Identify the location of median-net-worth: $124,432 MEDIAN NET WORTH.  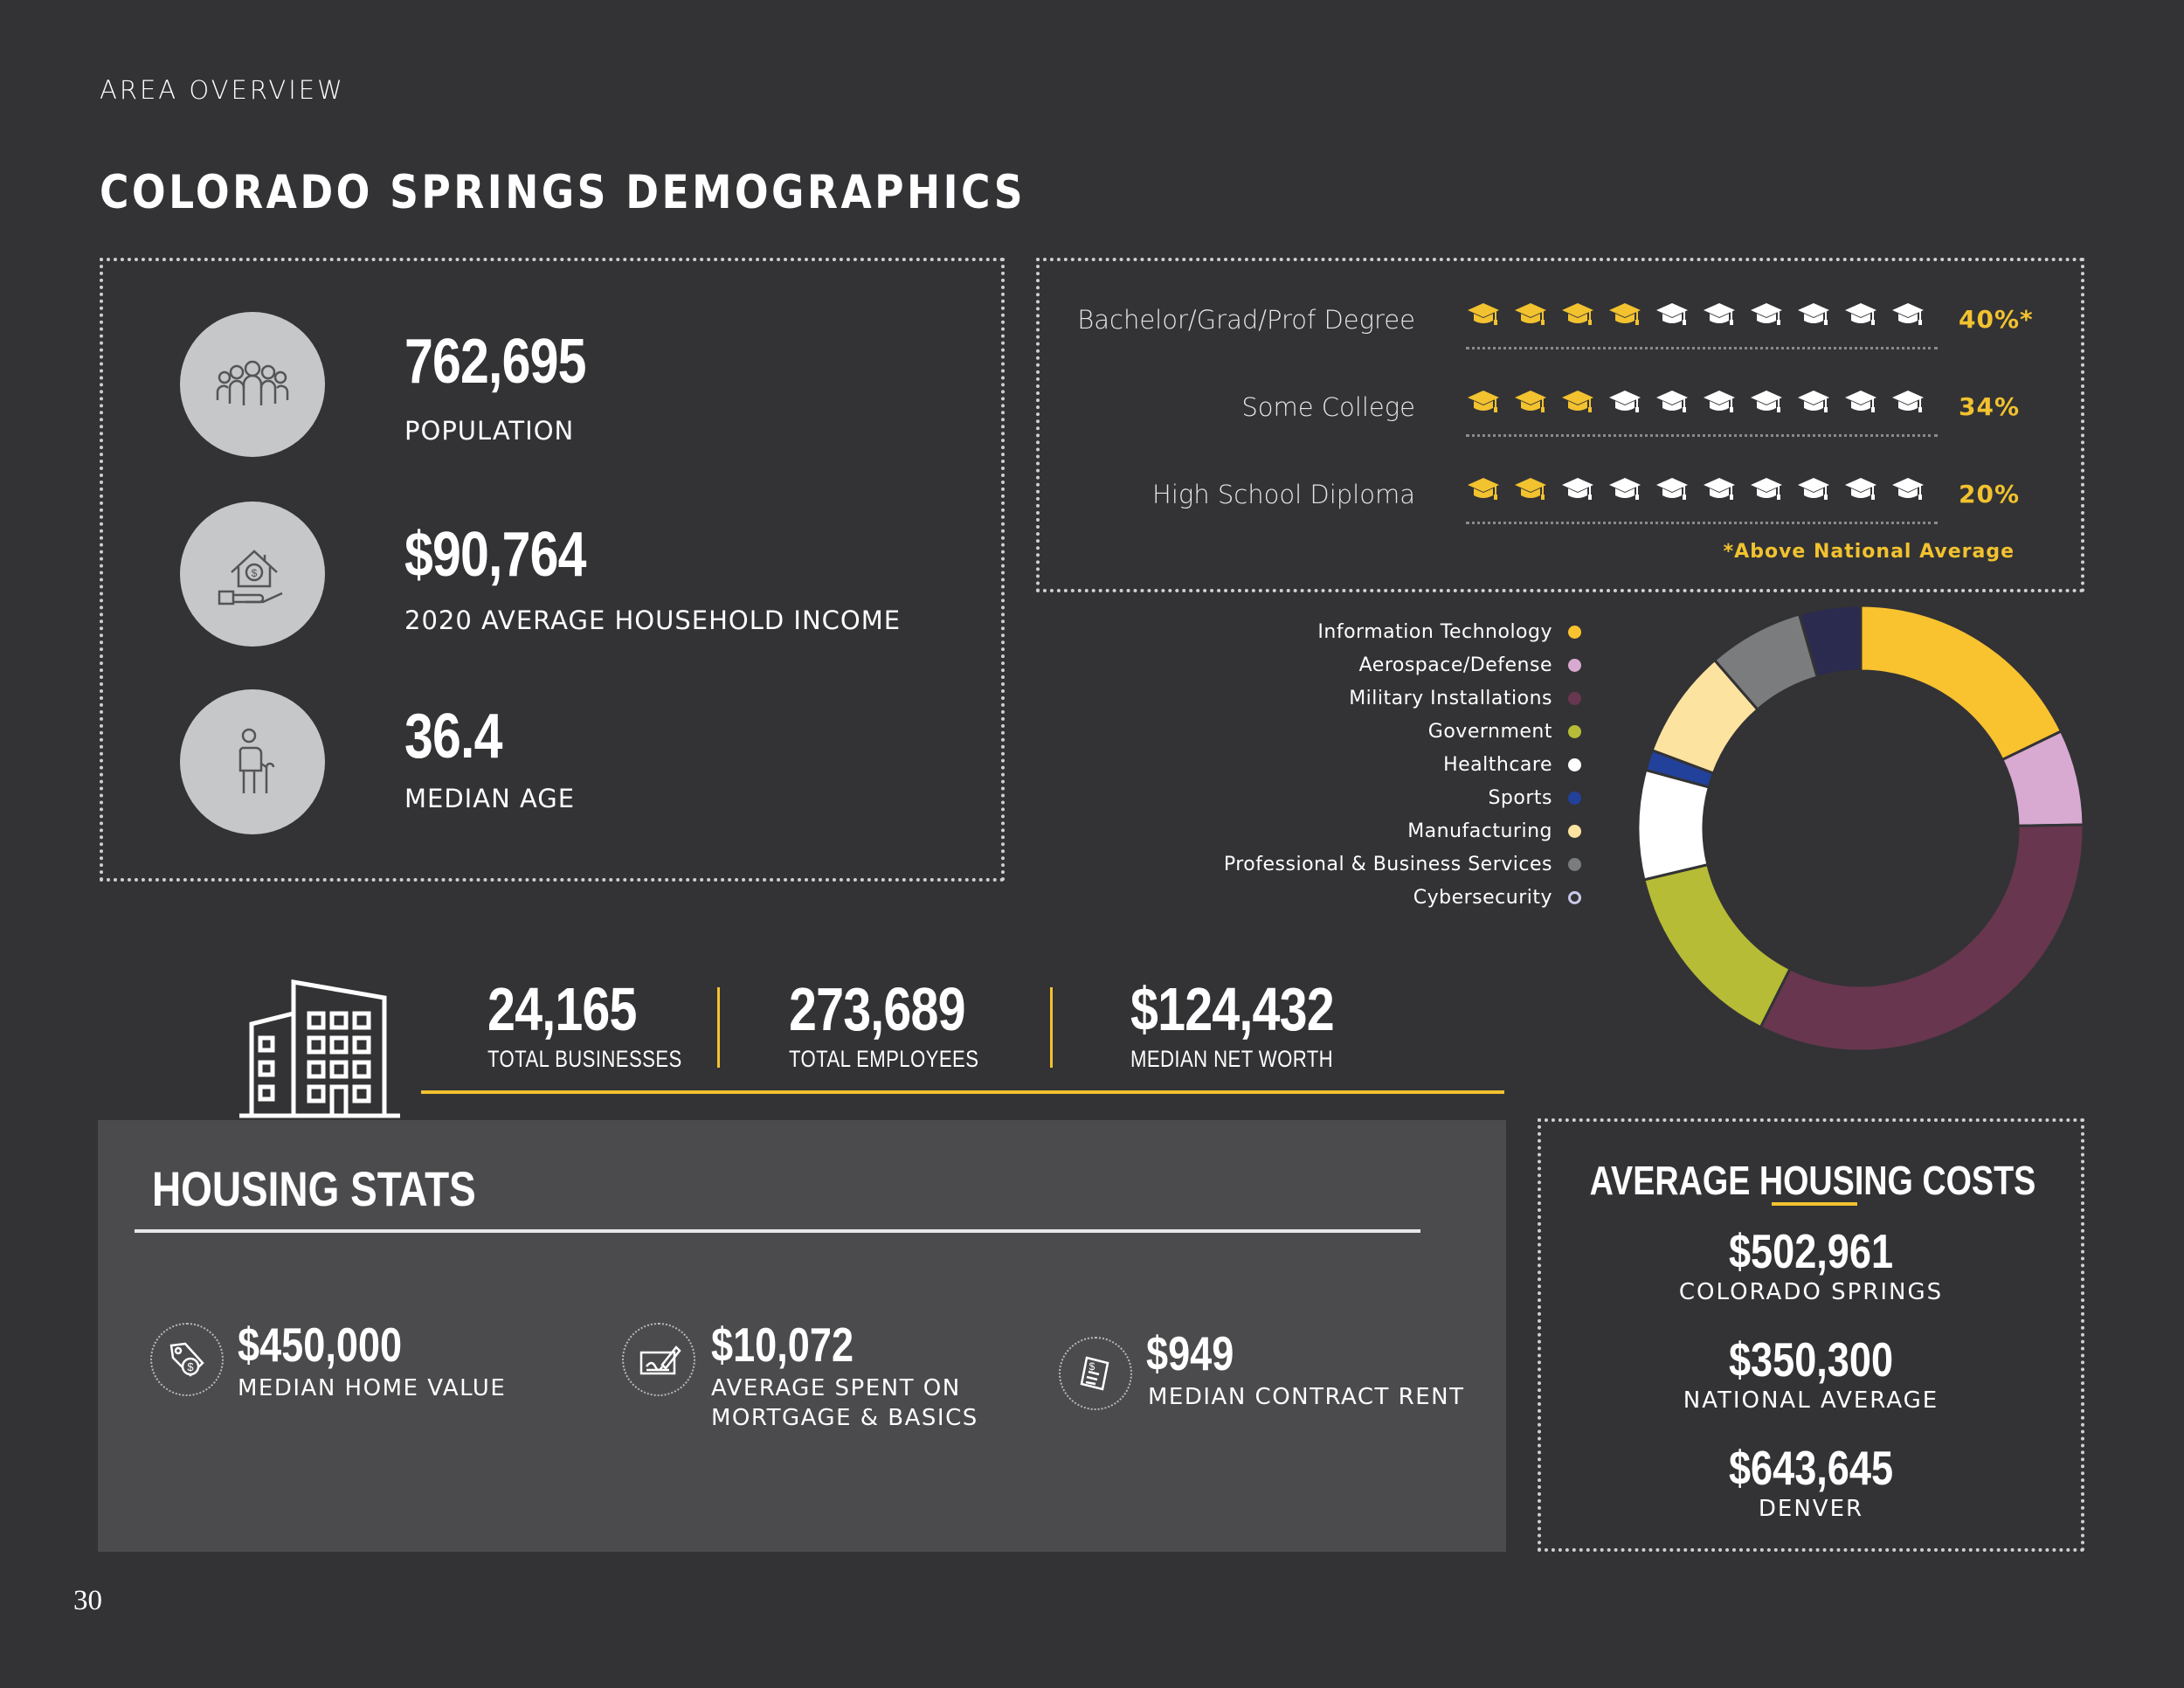
(1254, 1023).